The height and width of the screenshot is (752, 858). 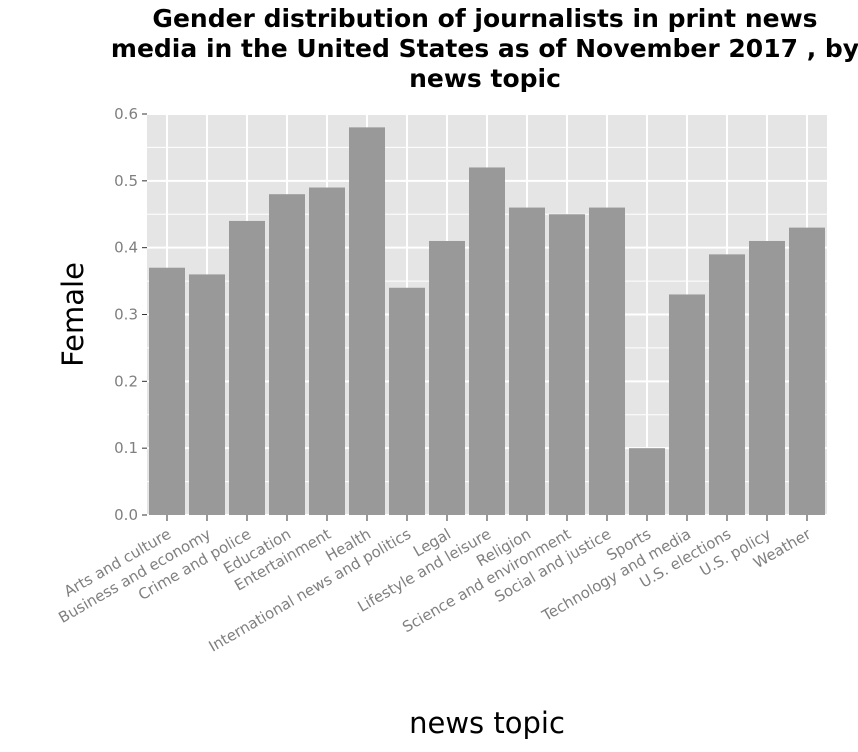 I want to click on y-axis: 0.0 0.1 0.2 0.3 0.4 0.5 0.6, so click(x=130, y=314).